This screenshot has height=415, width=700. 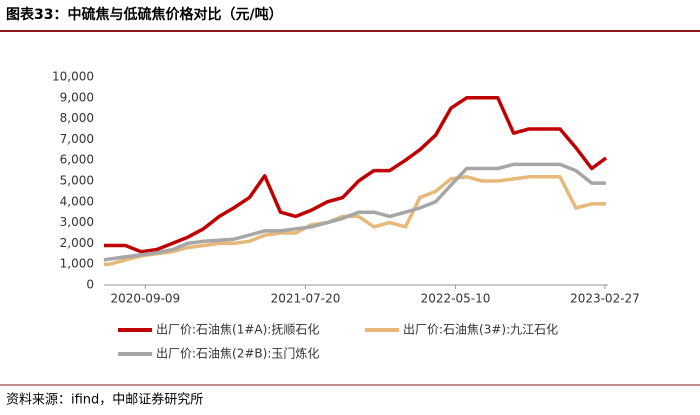 What do you see at coordinates (77, 264) in the screenshot?
I see `y-tick-label: 1,000` at bounding box center [77, 264].